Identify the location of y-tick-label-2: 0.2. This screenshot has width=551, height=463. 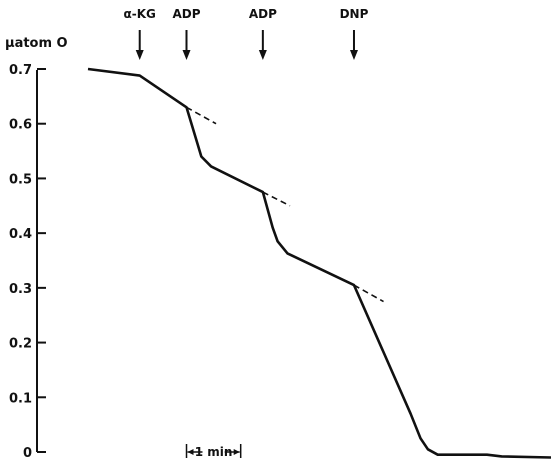
(20, 344).